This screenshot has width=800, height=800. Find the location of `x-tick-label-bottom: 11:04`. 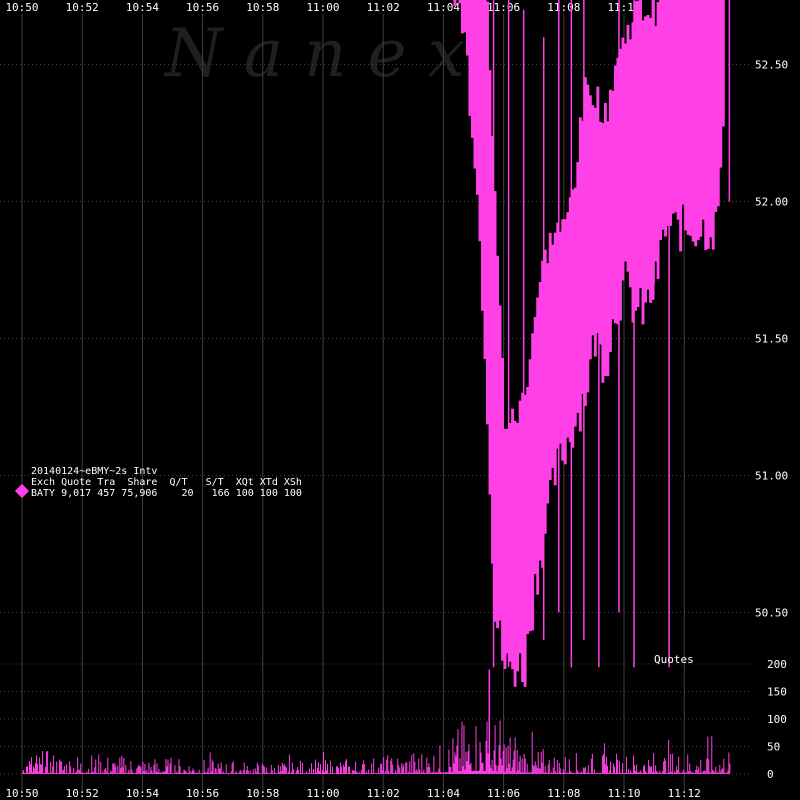

x-tick-label-bottom: 11:04 is located at coordinates (443, 793).